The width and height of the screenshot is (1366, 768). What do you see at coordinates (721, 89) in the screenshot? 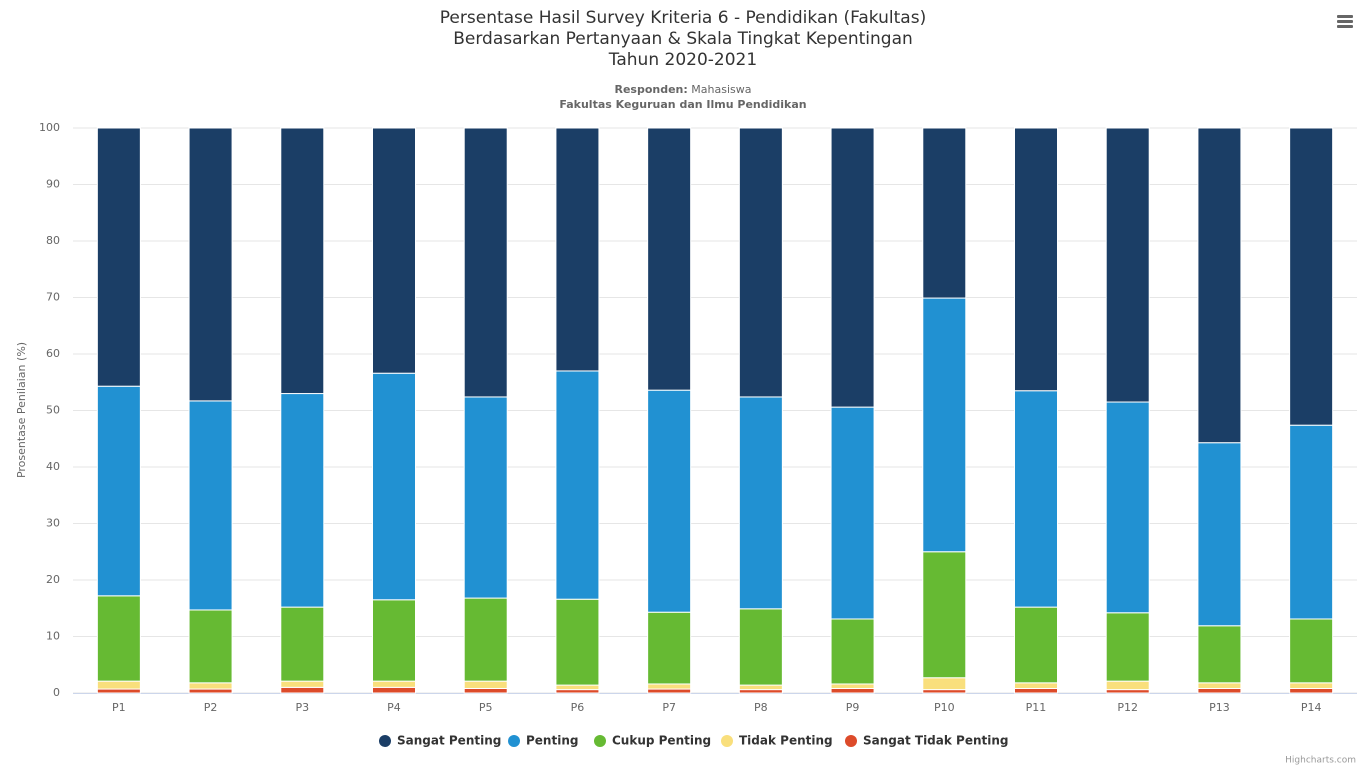
I see `subtitle-value: Mahasiswa` at bounding box center [721, 89].